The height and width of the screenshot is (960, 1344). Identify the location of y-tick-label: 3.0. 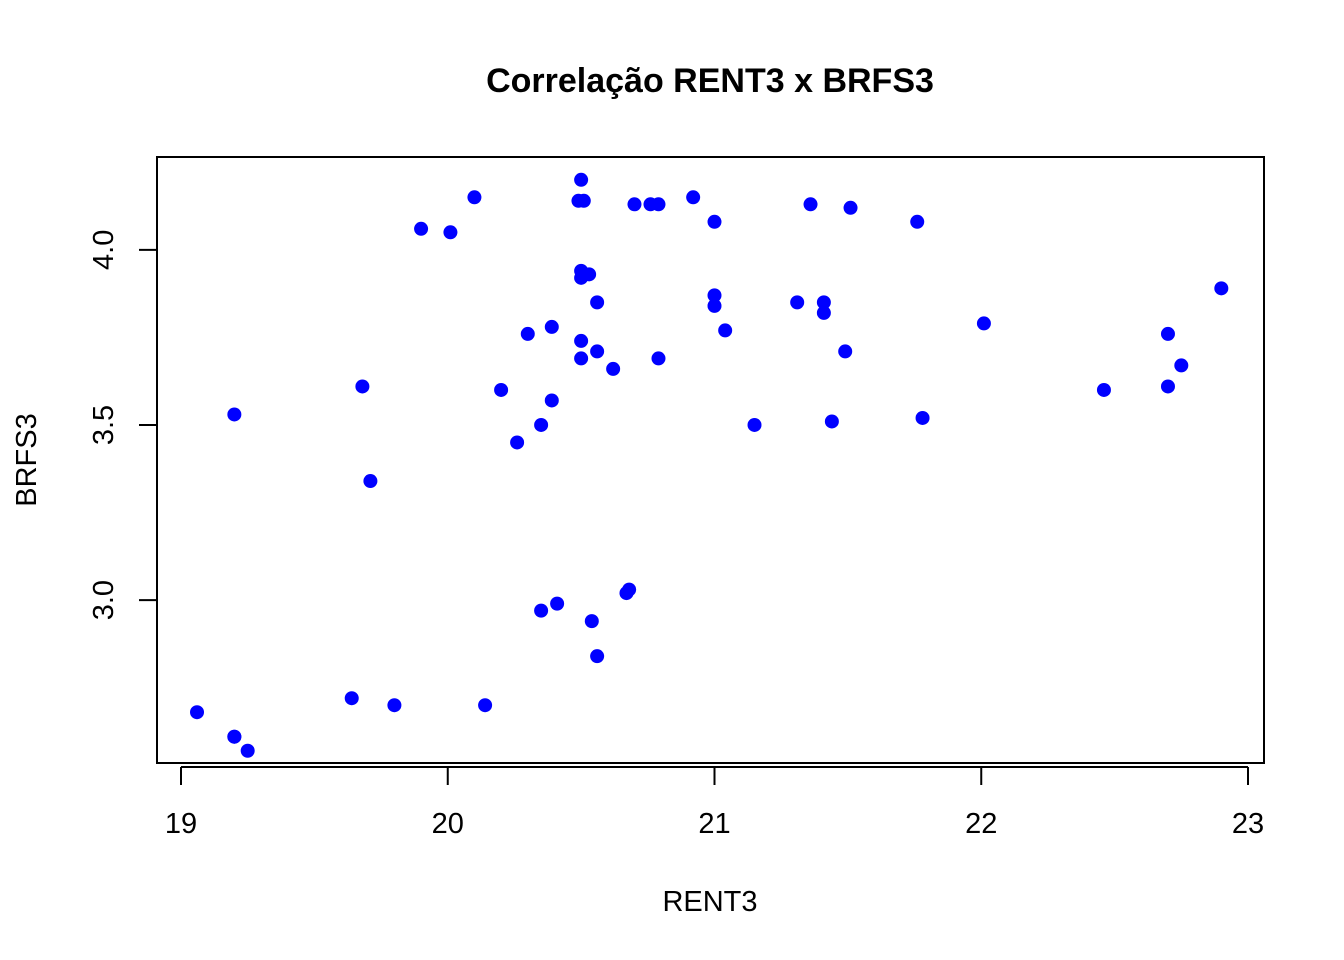
(104, 600).